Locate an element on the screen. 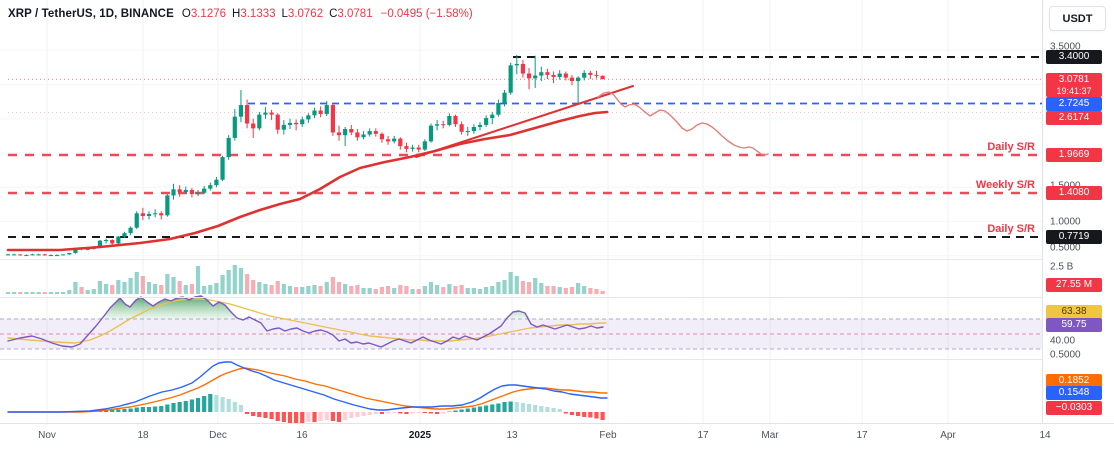  time-axis-tick: Dec is located at coordinates (218, 435).